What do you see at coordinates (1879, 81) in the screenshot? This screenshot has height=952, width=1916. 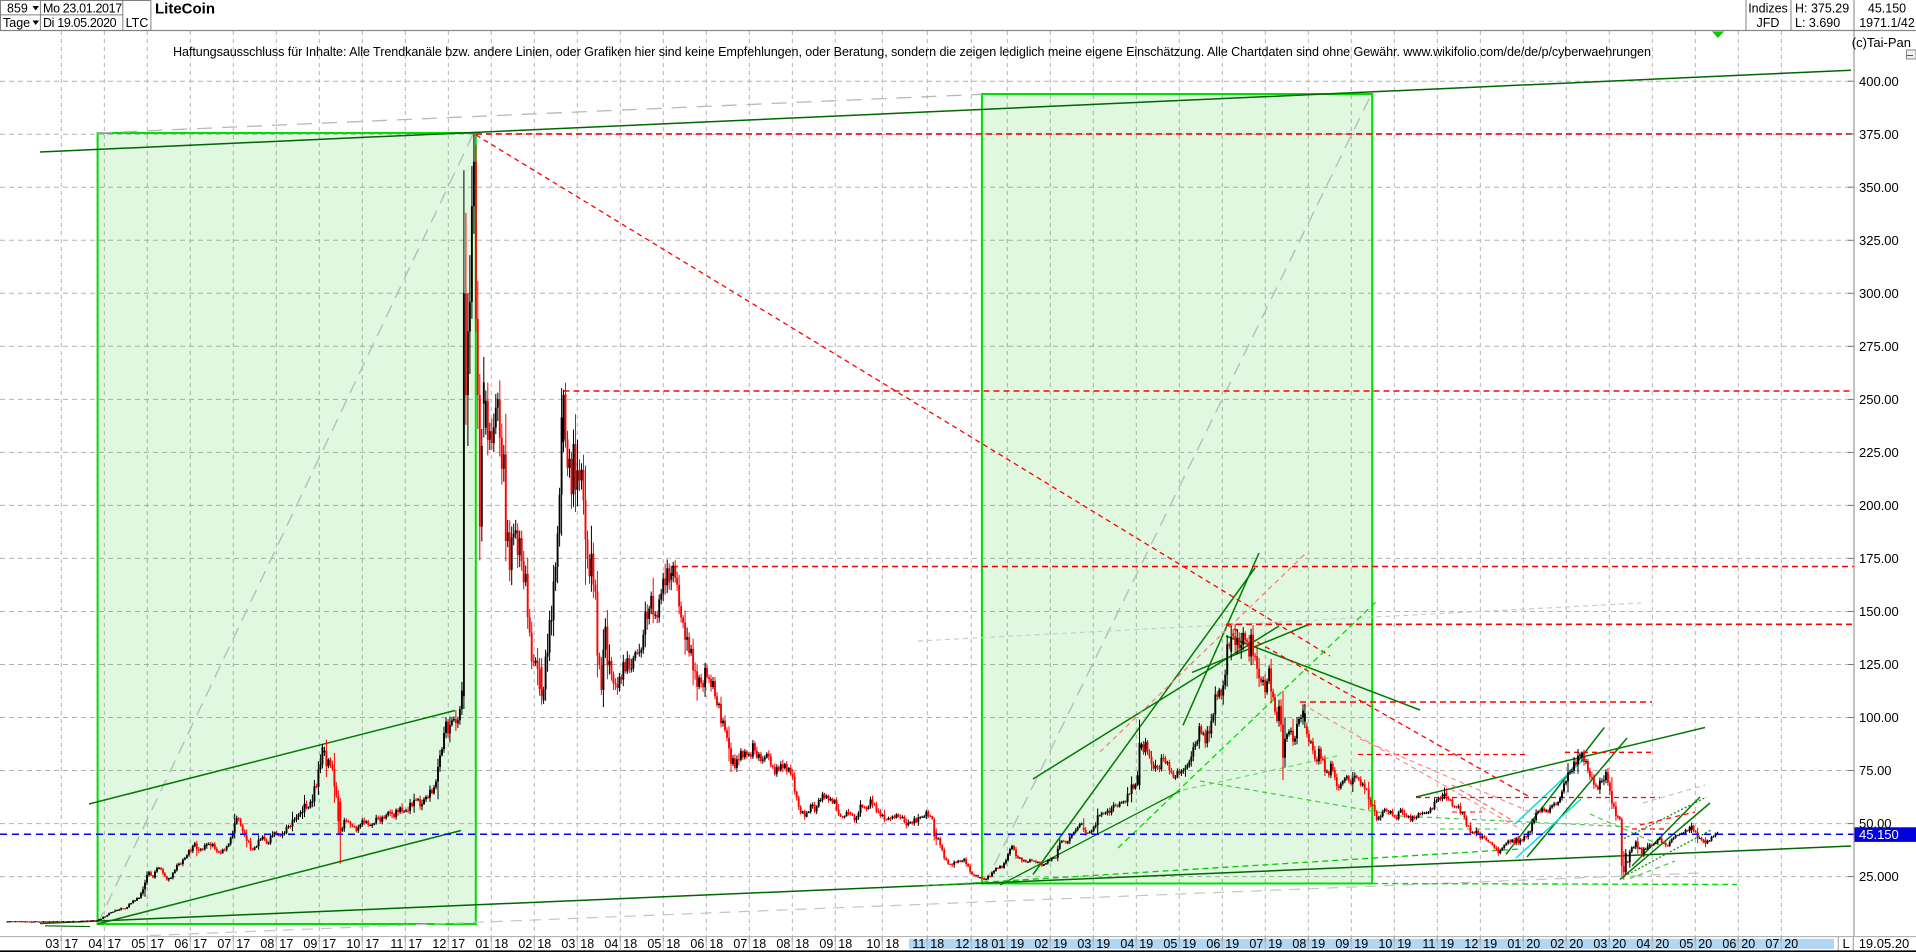 I see `svg-text: 400.00` at bounding box center [1879, 81].